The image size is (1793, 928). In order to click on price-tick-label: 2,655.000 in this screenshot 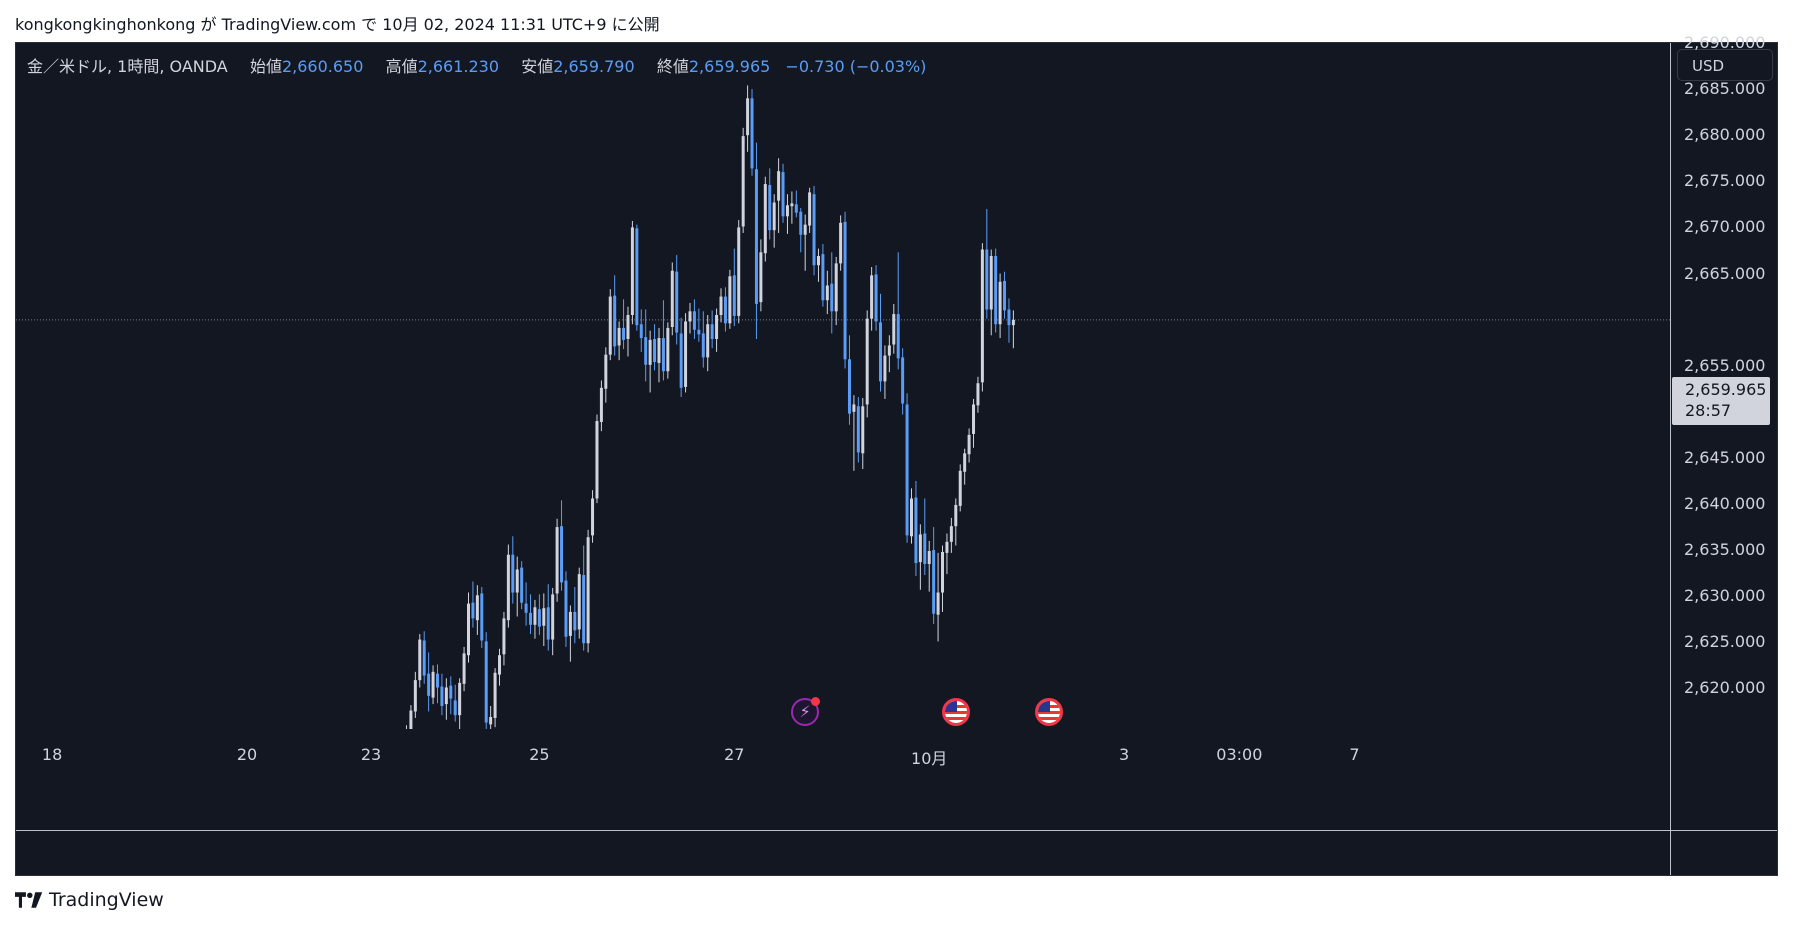, I will do `click(1725, 365)`.